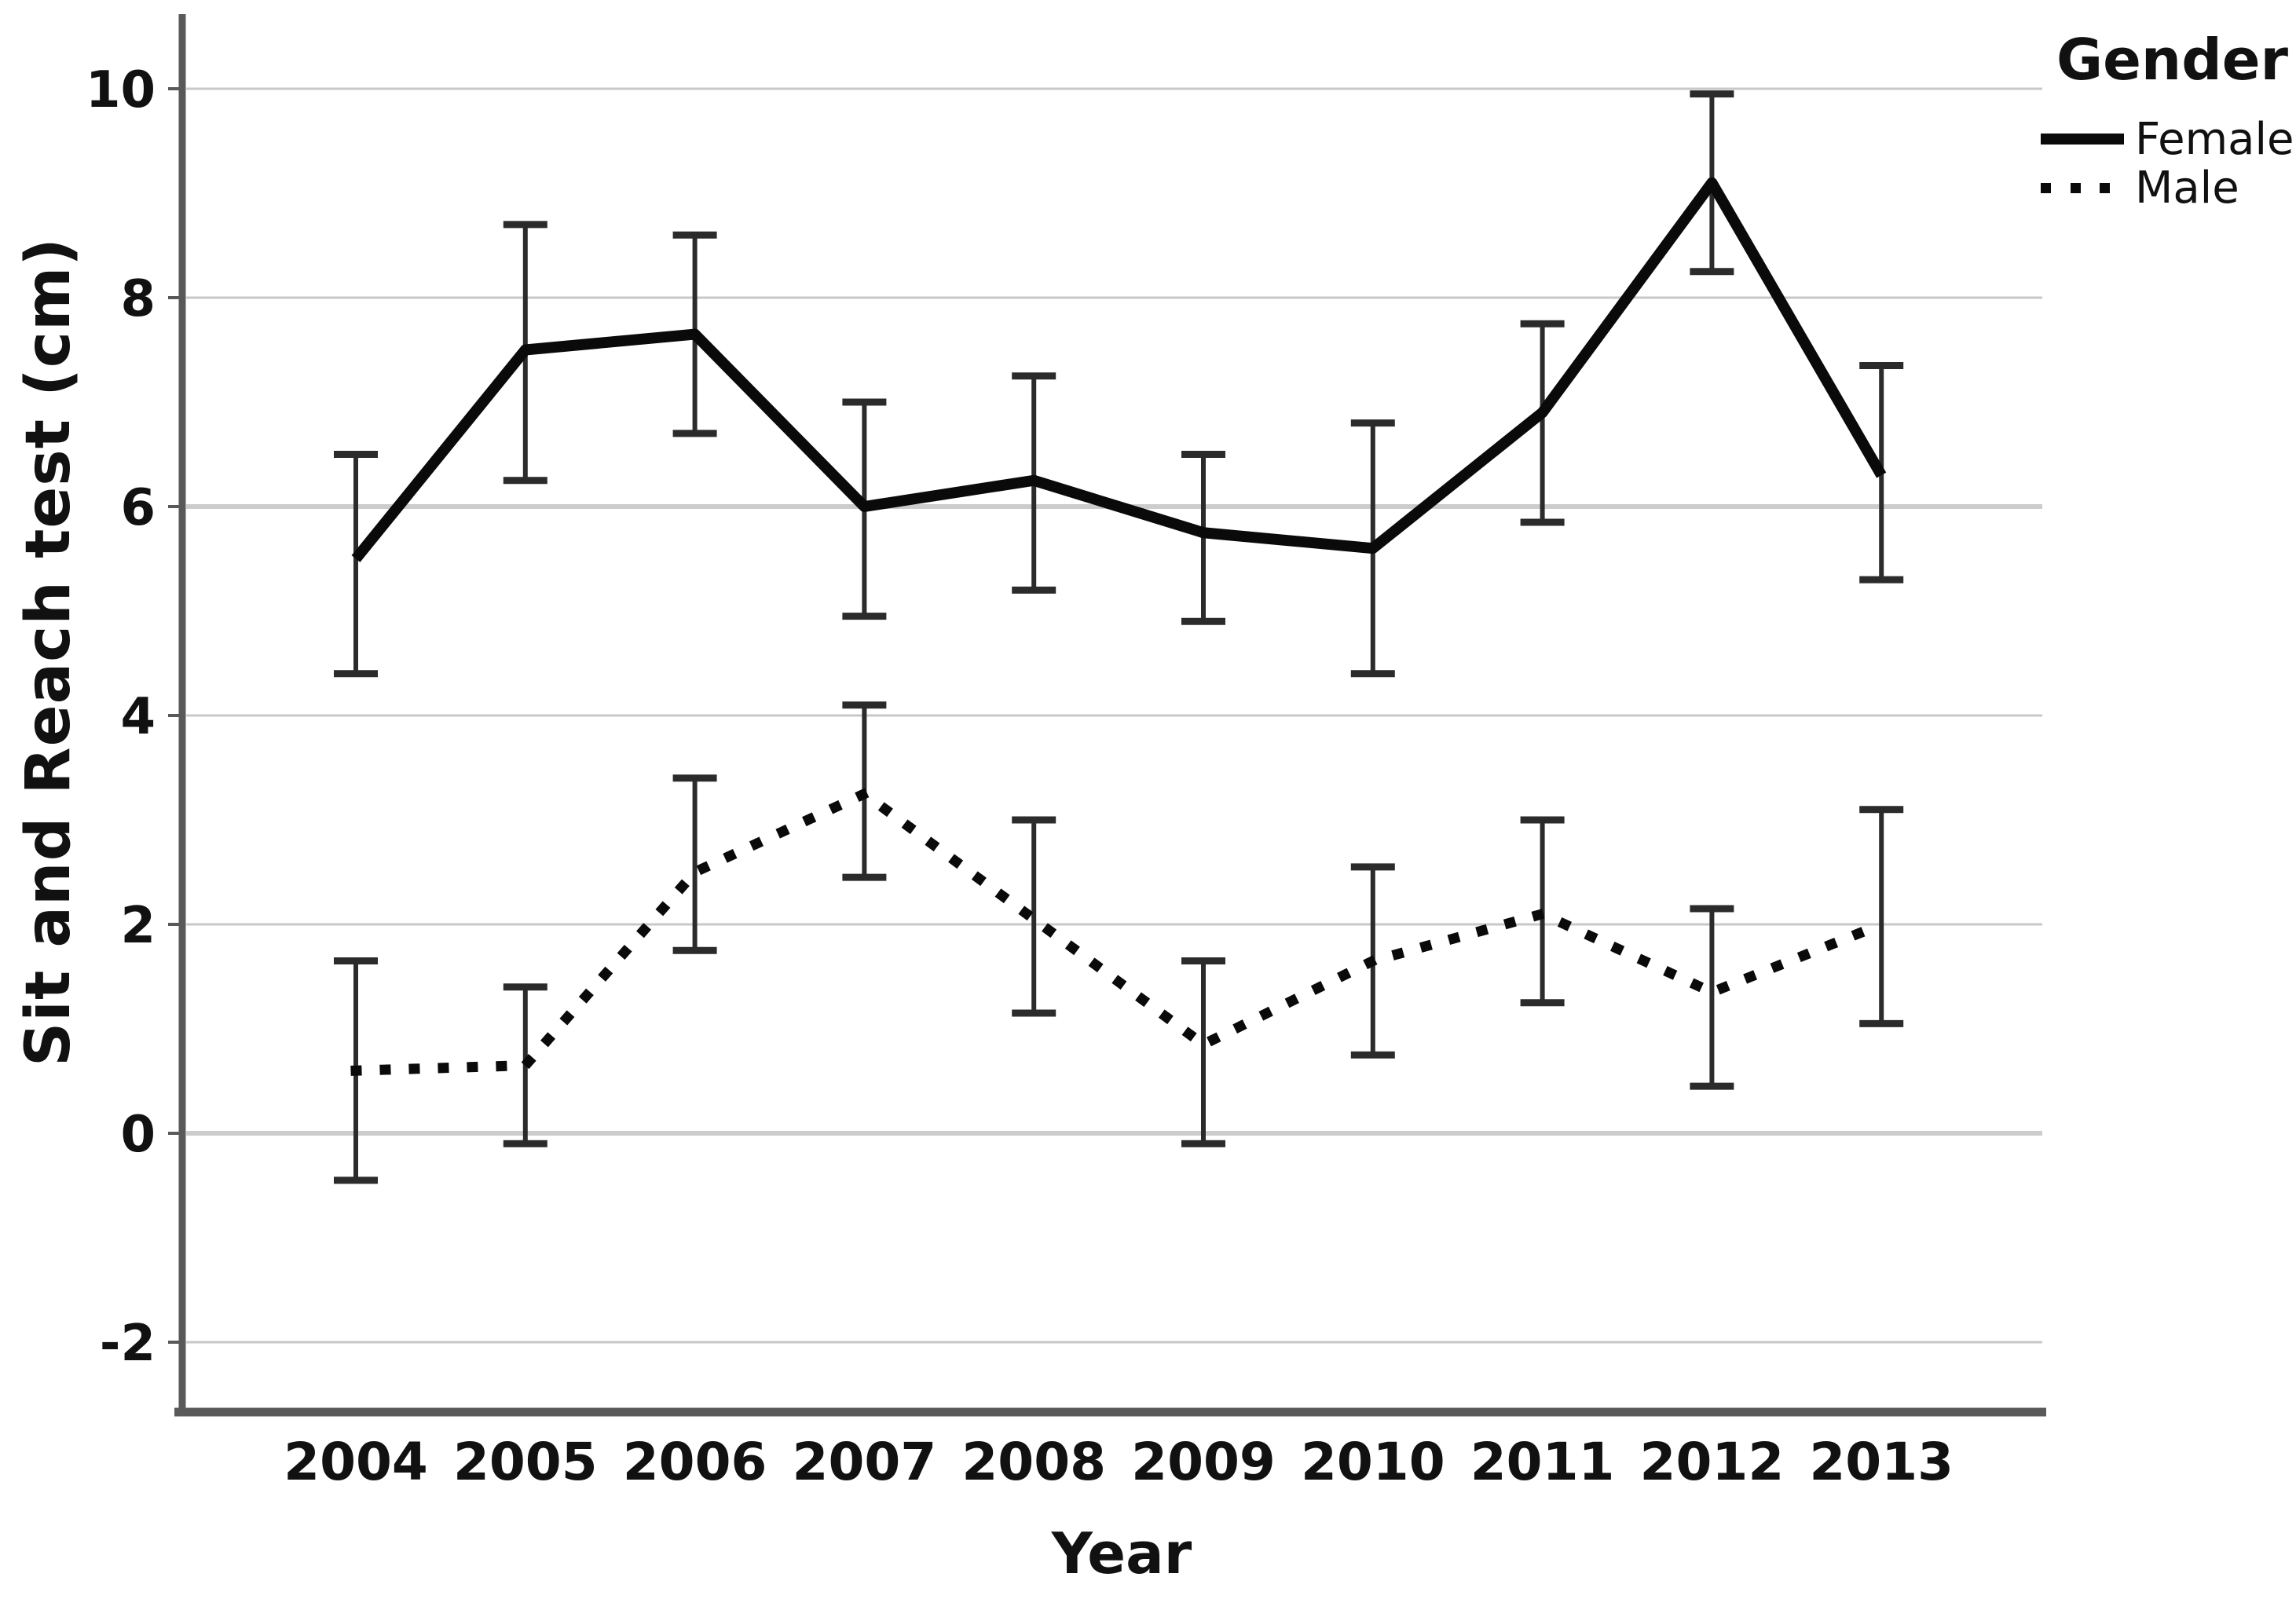 This screenshot has width=2296, height=1599. Describe the element at coordinates (2215, 139) in the screenshot. I see `legend-label-female: Female` at that location.